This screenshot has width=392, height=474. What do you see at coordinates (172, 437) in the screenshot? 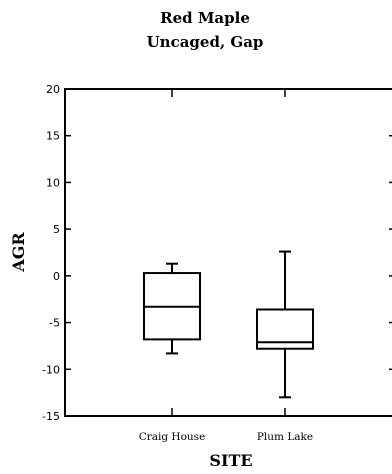
I see `x-tick-label: Craig House` at bounding box center [172, 437].